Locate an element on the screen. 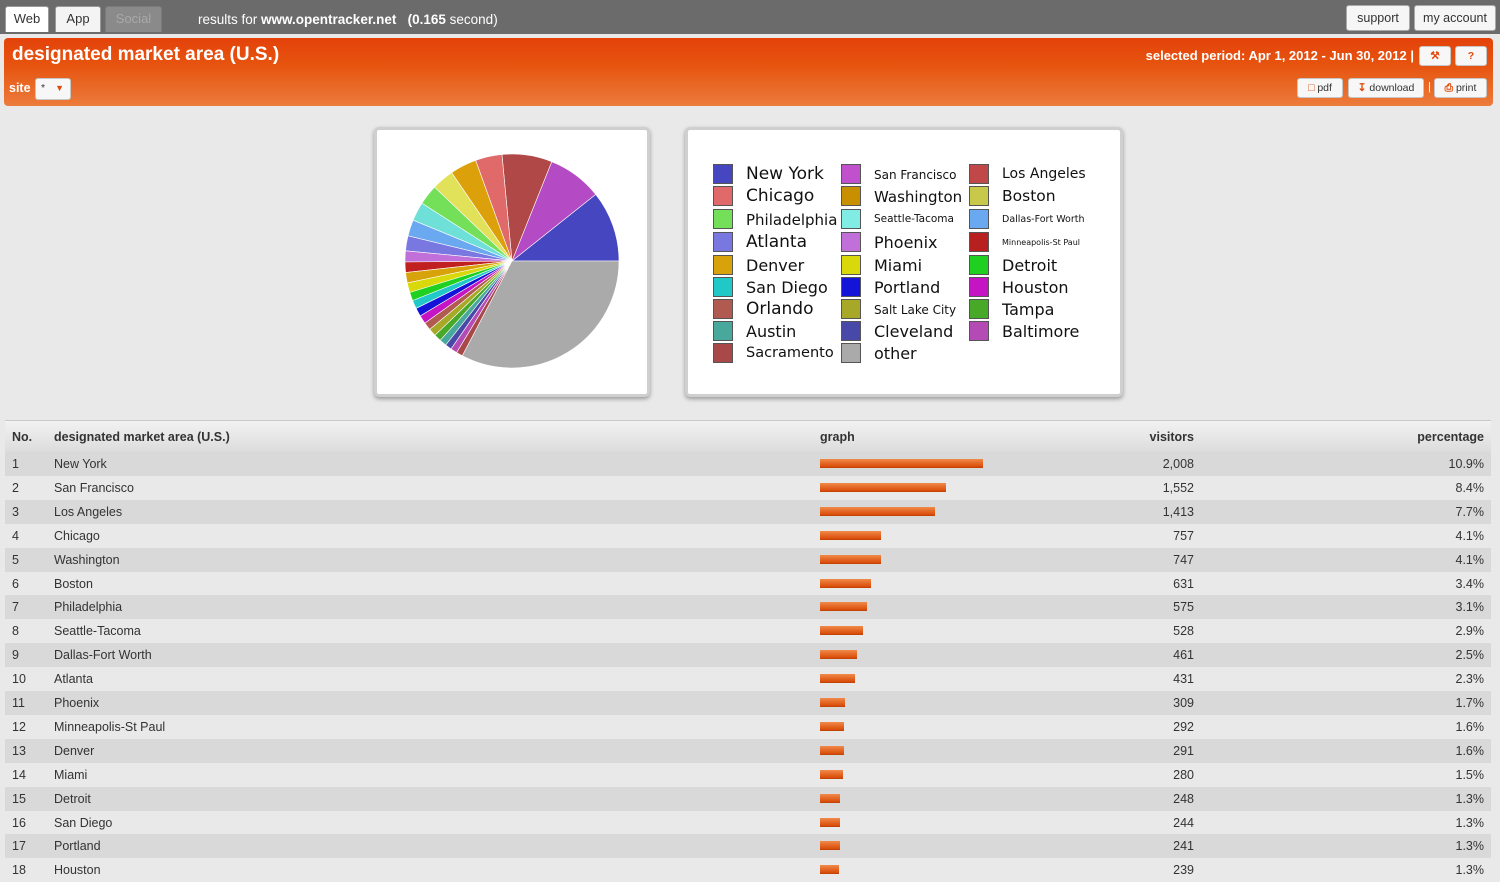  row-area: Boston is located at coordinates (73, 583).